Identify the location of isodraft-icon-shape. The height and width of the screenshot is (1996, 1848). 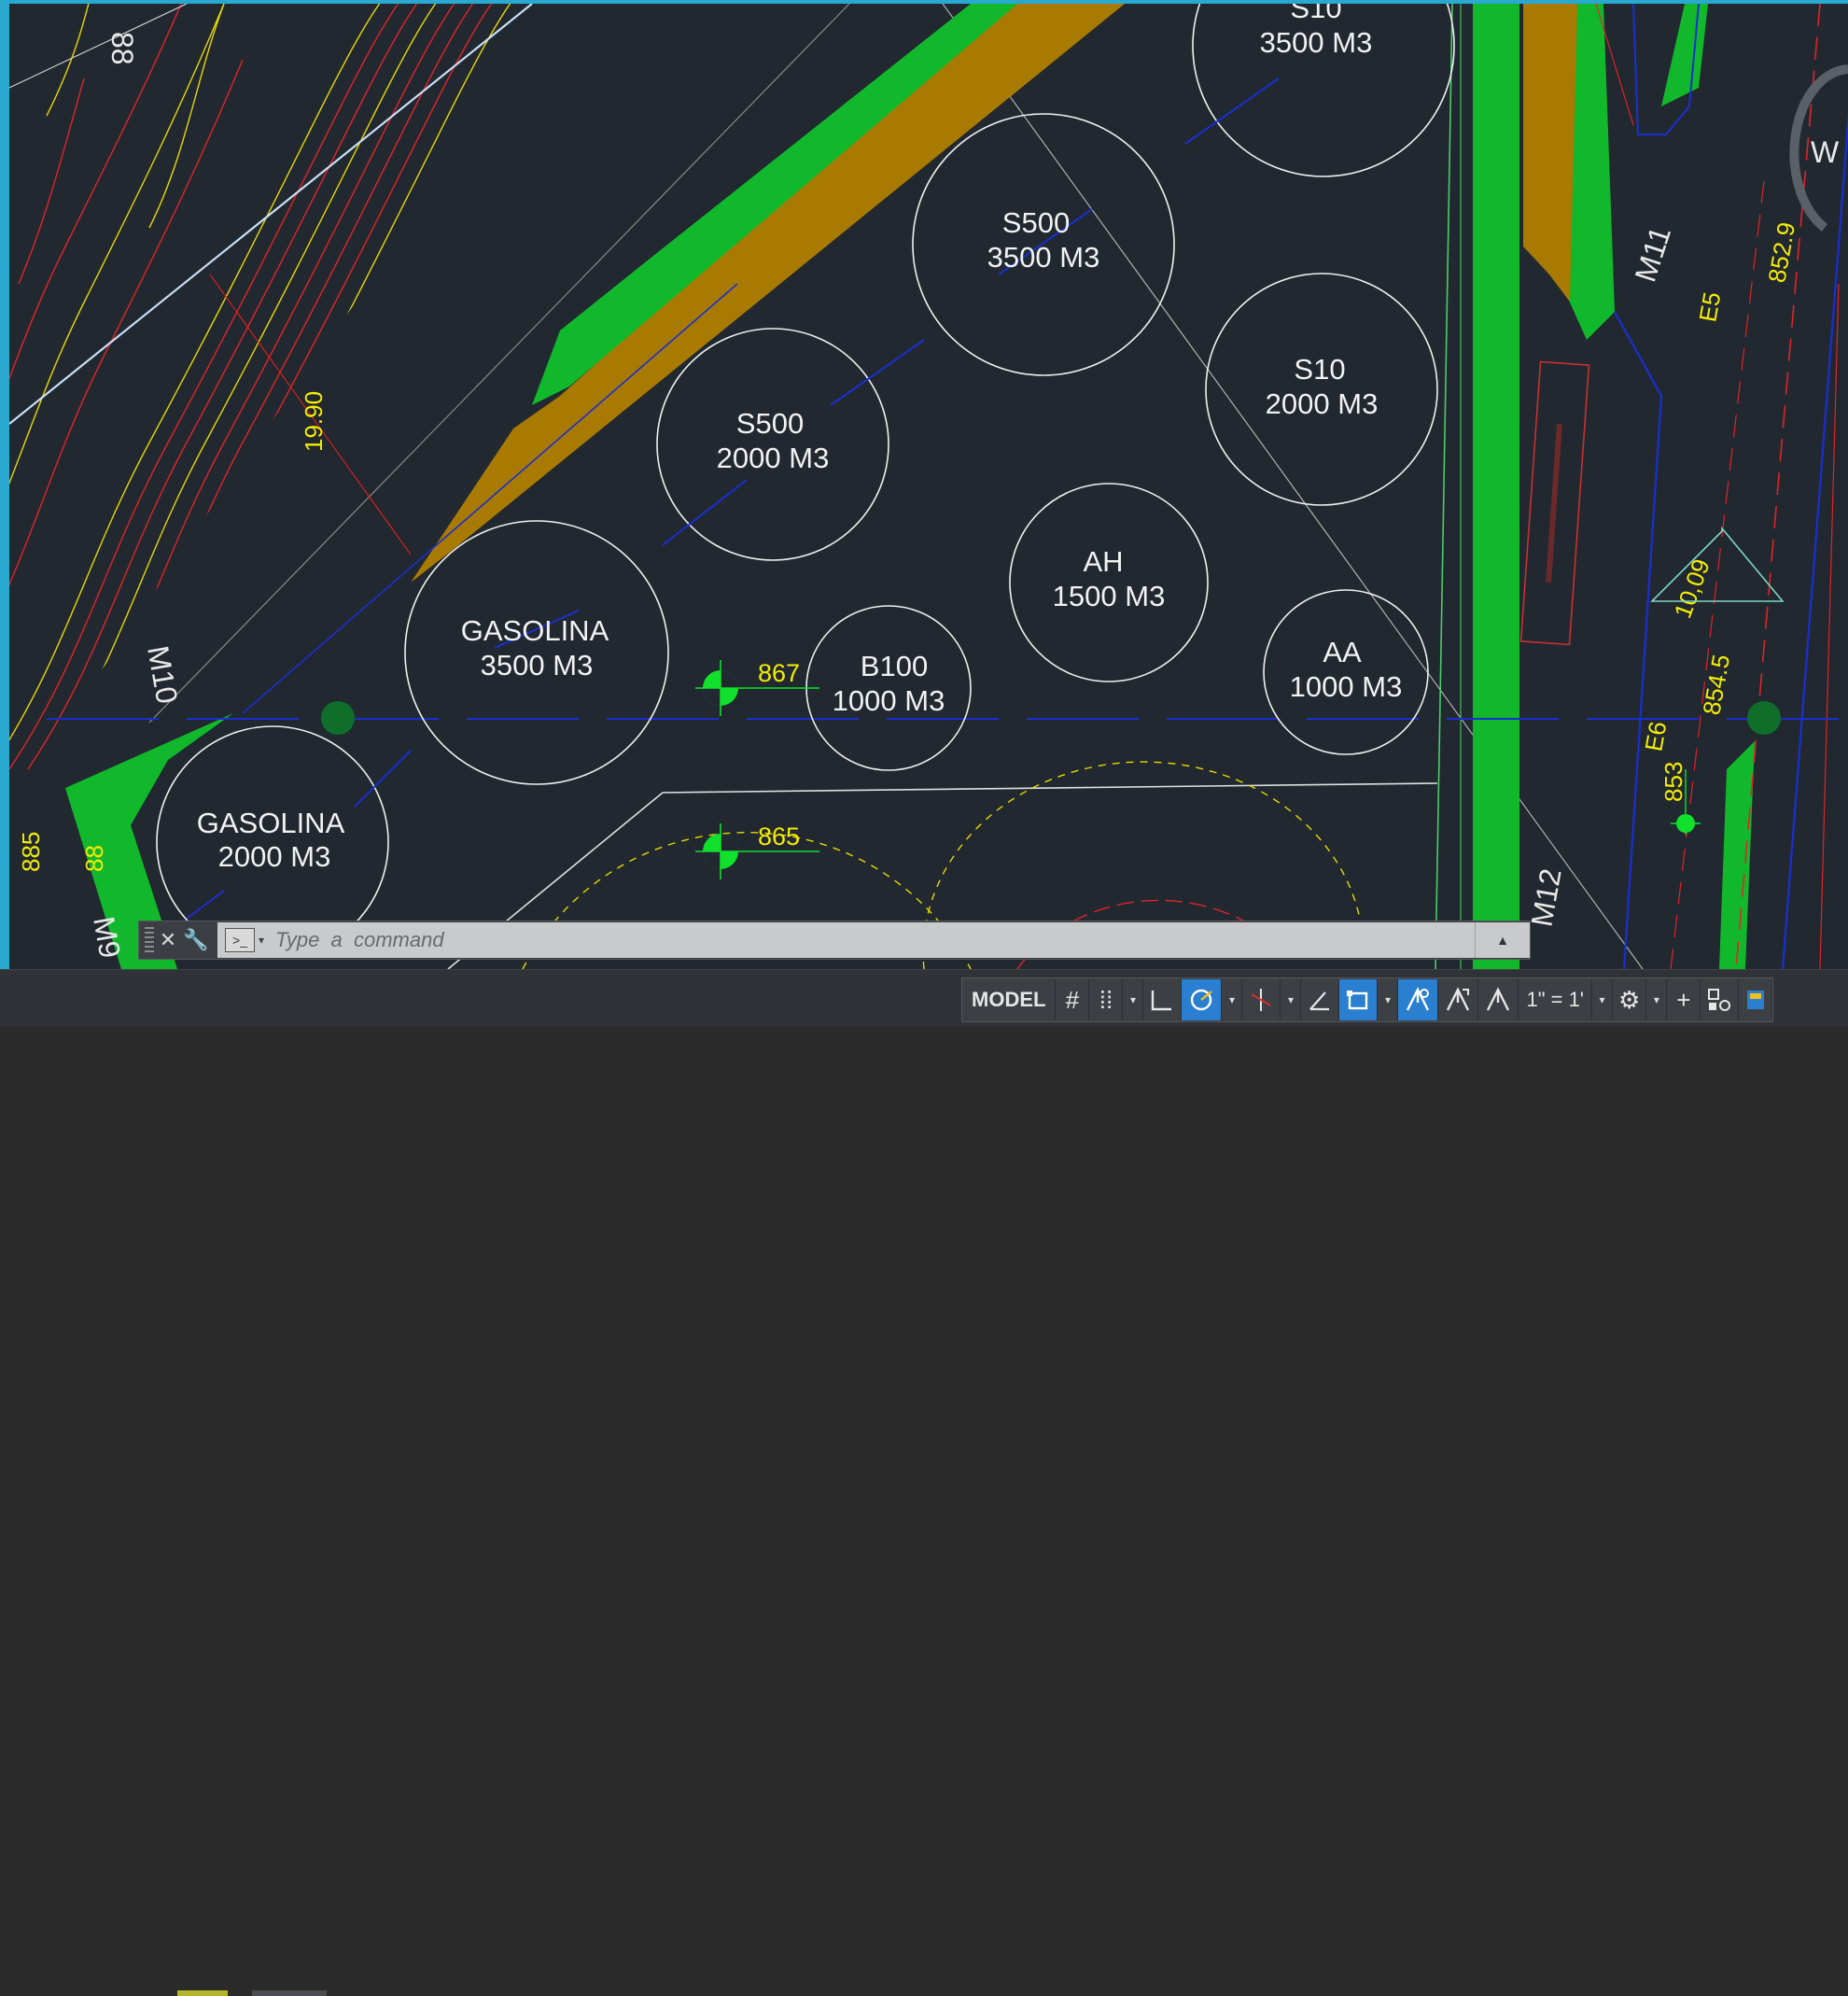
(1261, 1000).